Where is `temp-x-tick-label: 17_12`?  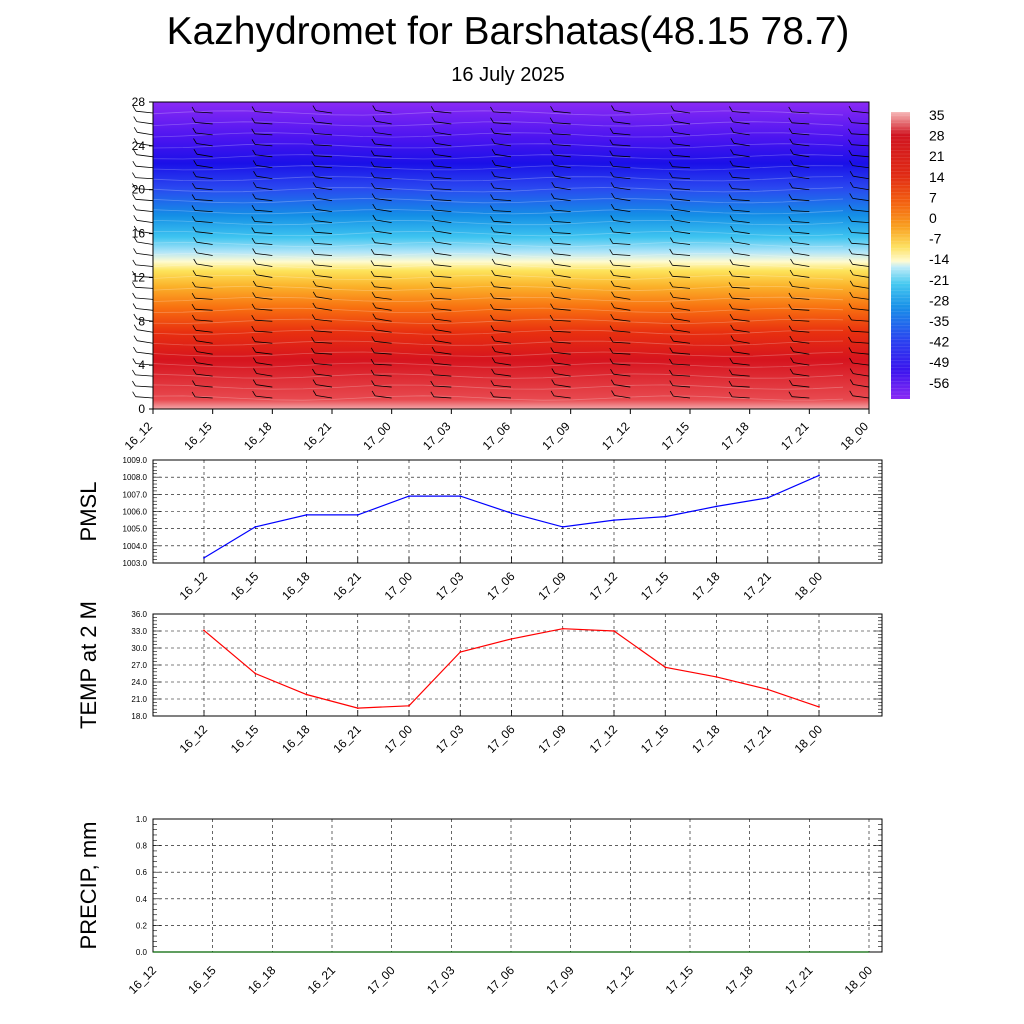
temp-x-tick-label: 17_12 is located at coordinates (604, 739).